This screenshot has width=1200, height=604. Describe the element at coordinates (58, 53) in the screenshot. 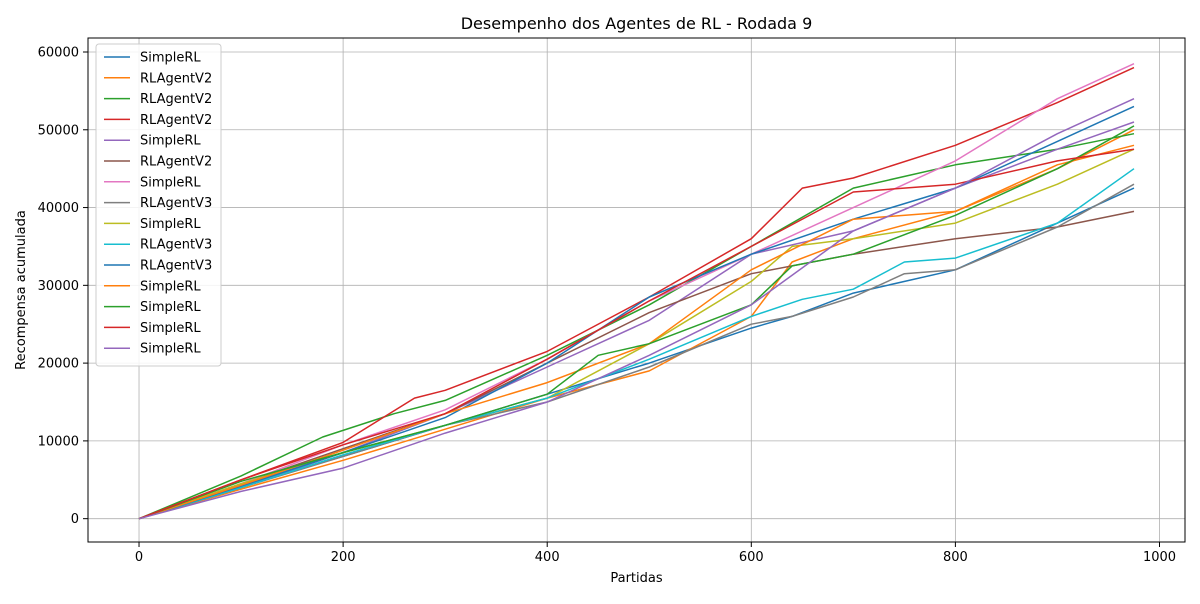

I see `y-tick-label: 60000` at that location.